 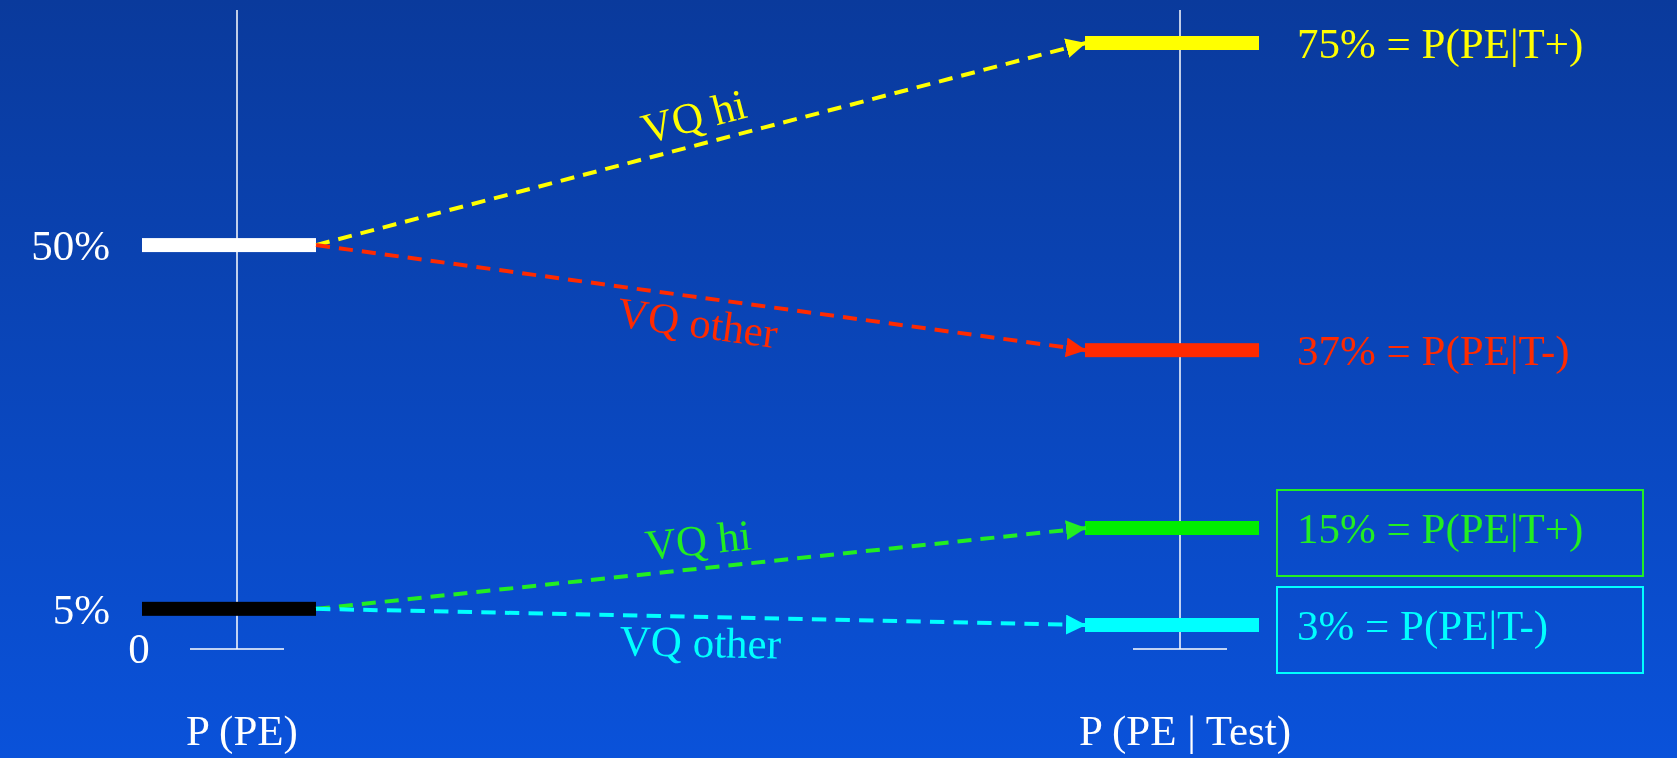 I want to click on text: 0, so click(x=139, y=648).